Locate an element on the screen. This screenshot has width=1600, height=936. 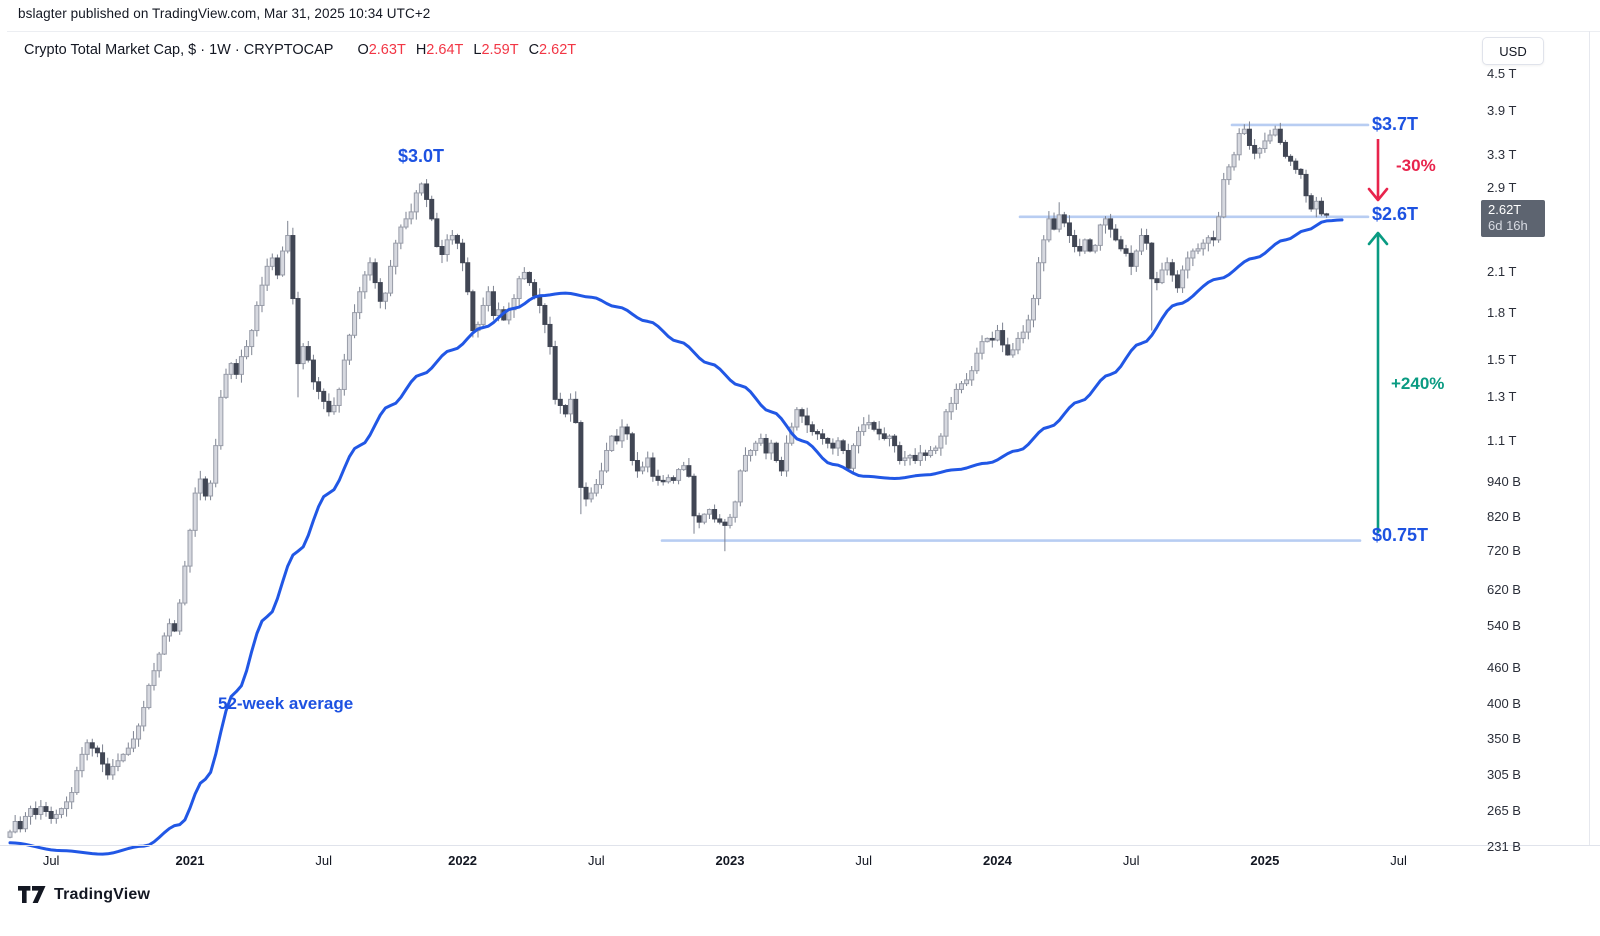
price-scale-label: 400 B is located at coordinates (1504, 704).